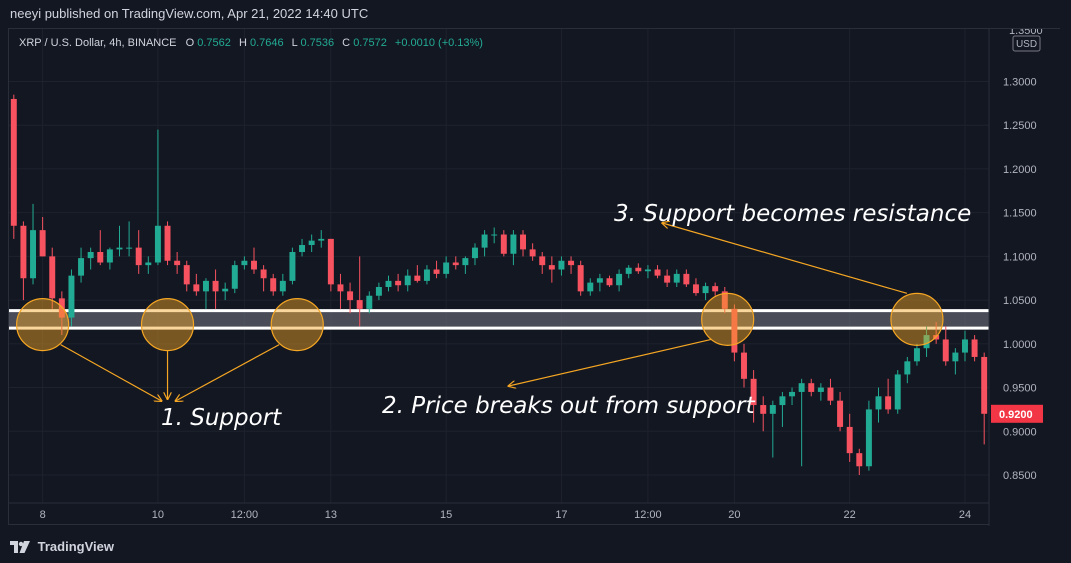  What do you see at coordinates (317, 43) in the screenshot?
I see `low-value: 0.7536` at bounding box center [317, 43].